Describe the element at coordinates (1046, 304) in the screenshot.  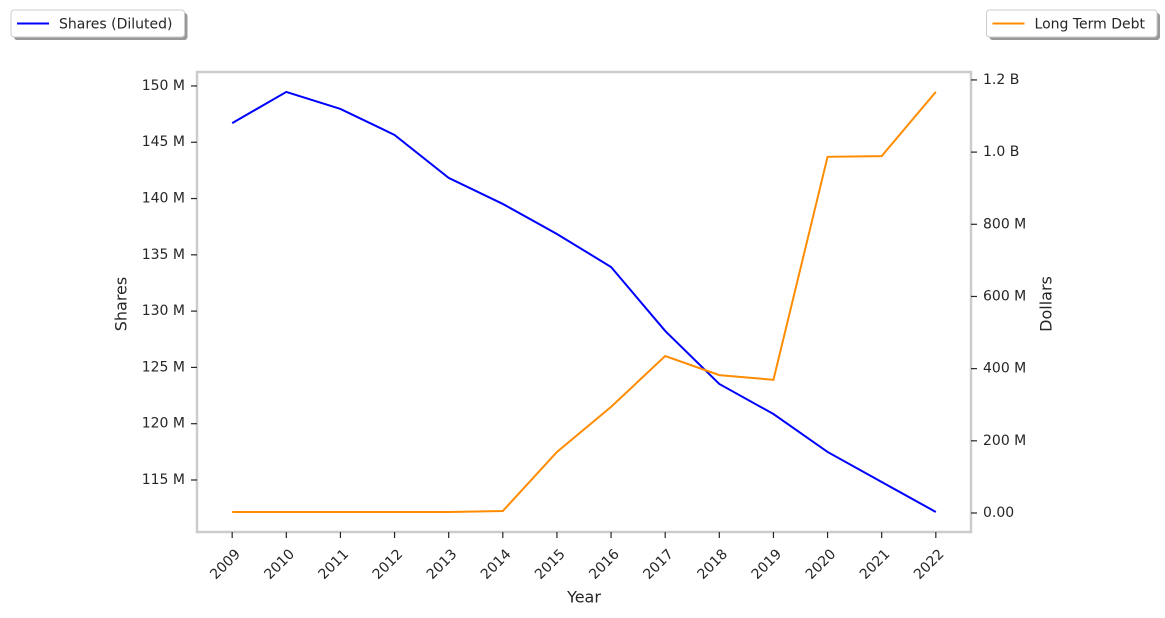
I see `y2-axis-title: Dollars` at that location.